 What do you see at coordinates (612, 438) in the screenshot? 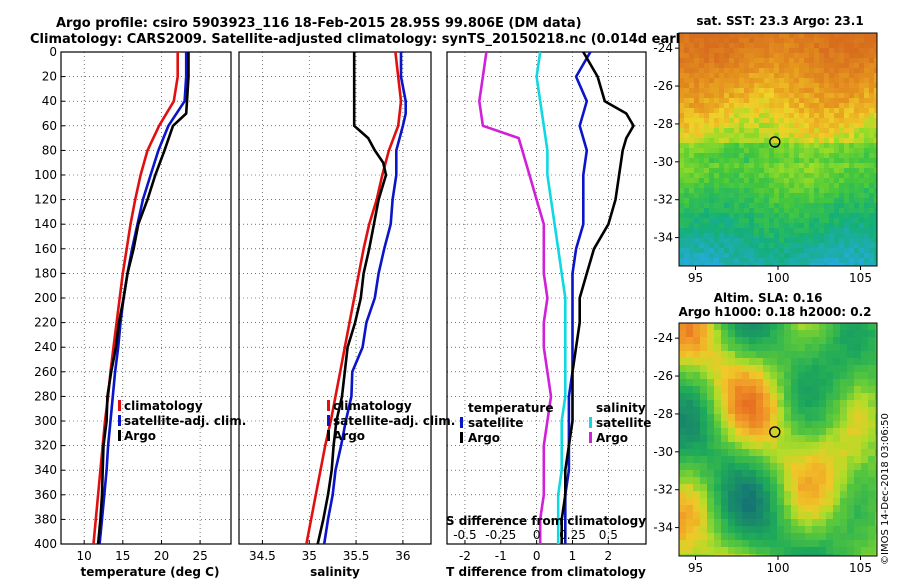
I see `legend-label-s-argo: Argo` at bounding box center [612, 438].